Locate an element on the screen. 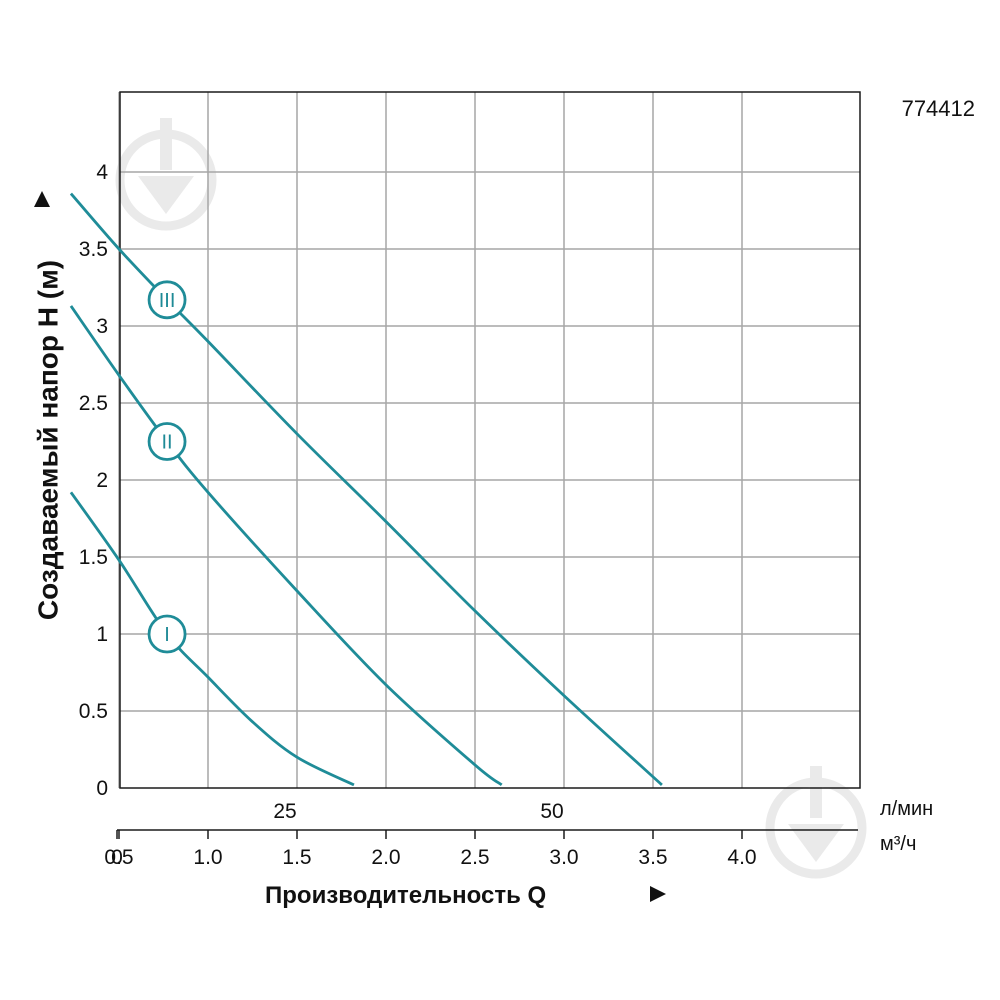 This screenshot has height=1000, width=1000. y-axis-label: Создаваемый напор H (м) is located at coordinates (47, 440).